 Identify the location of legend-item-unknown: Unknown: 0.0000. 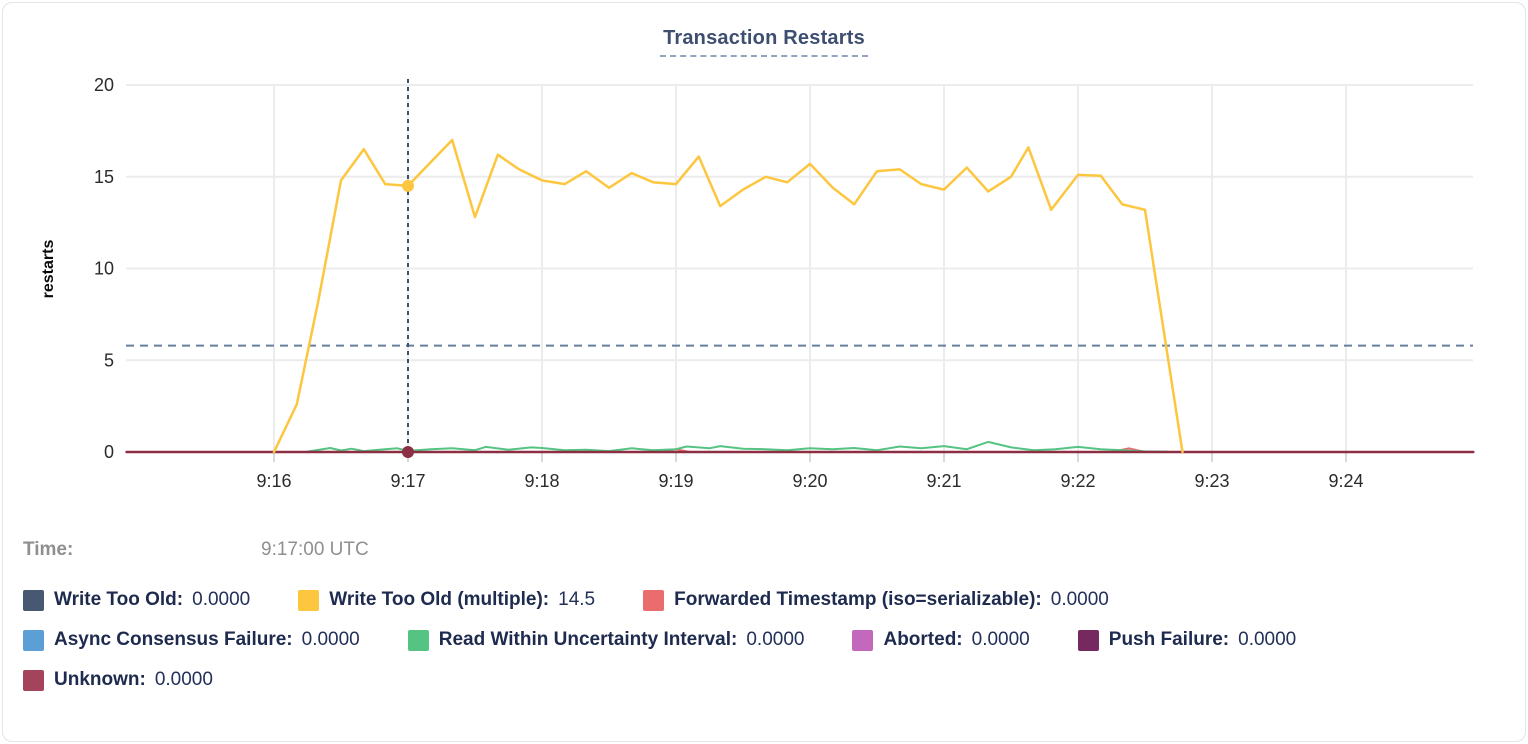
(118, 680).